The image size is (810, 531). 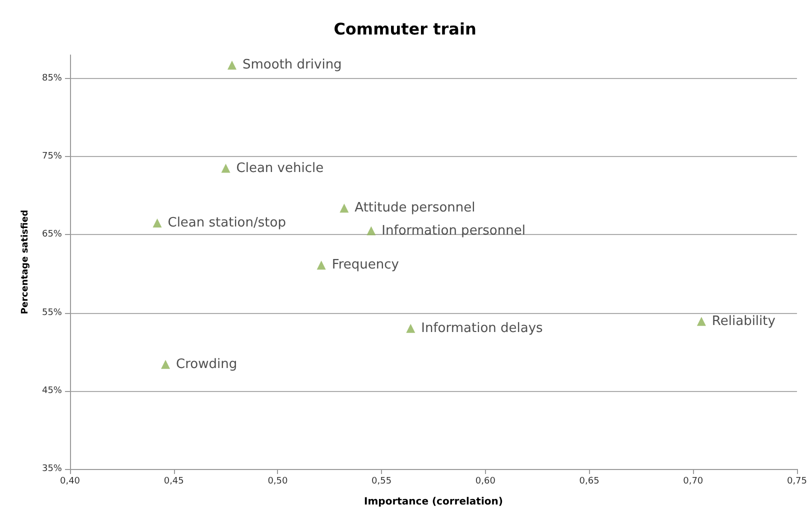 What do you see at coordinates (292, 65) in the screenshot?
I see `series-label: Smooth driving` at bounding box center [292, 65].